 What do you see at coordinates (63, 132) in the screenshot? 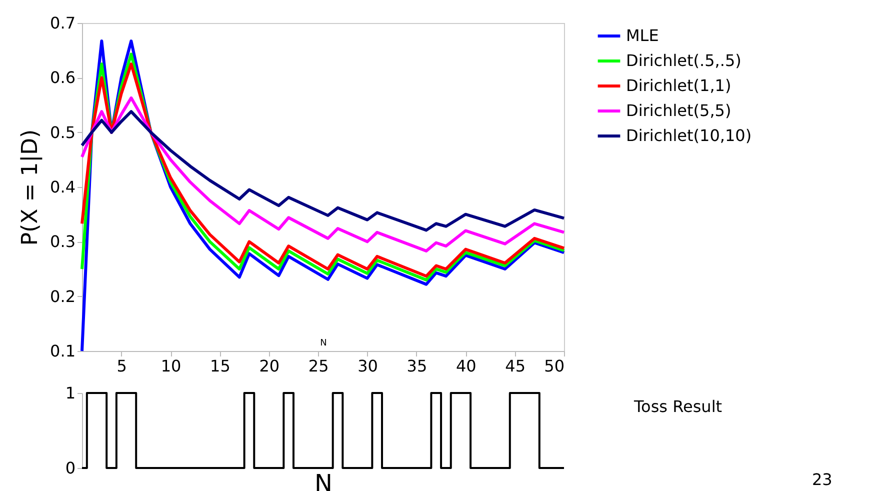
I see `y-tick-label: 0.5` at bounding box center [63, 132].